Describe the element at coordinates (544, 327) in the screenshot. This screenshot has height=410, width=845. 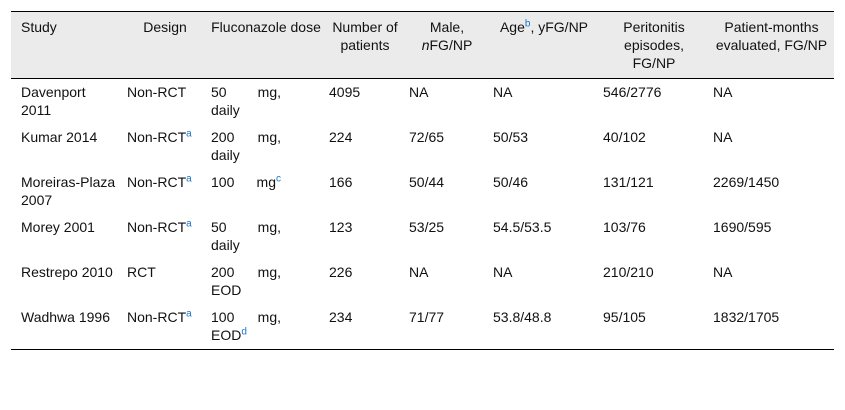
I see `cell-age: 53.8/48.8` at that location.